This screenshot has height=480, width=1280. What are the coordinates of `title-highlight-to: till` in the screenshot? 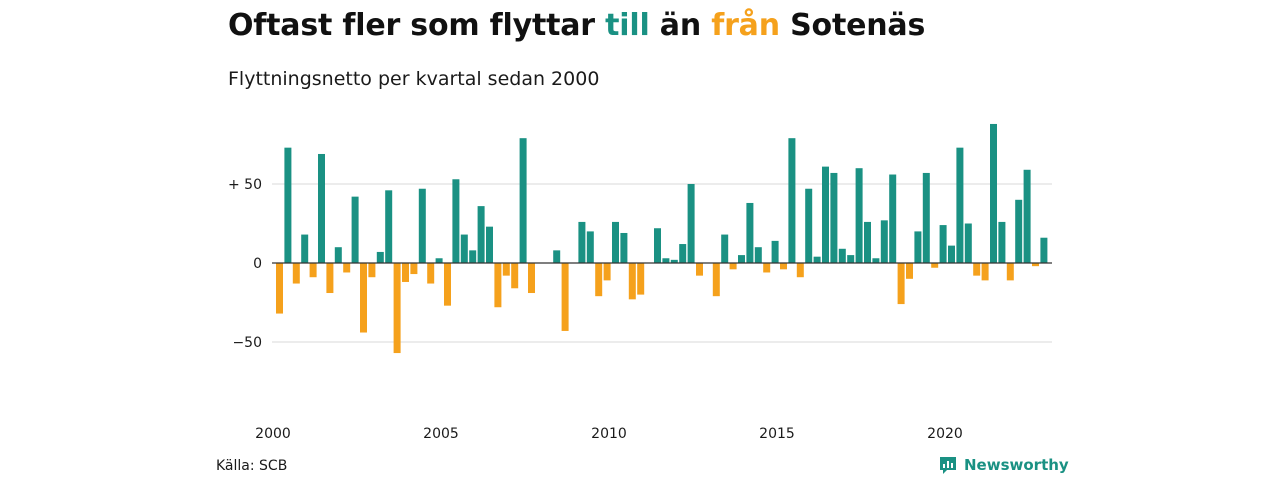 It's located at (627, 25).